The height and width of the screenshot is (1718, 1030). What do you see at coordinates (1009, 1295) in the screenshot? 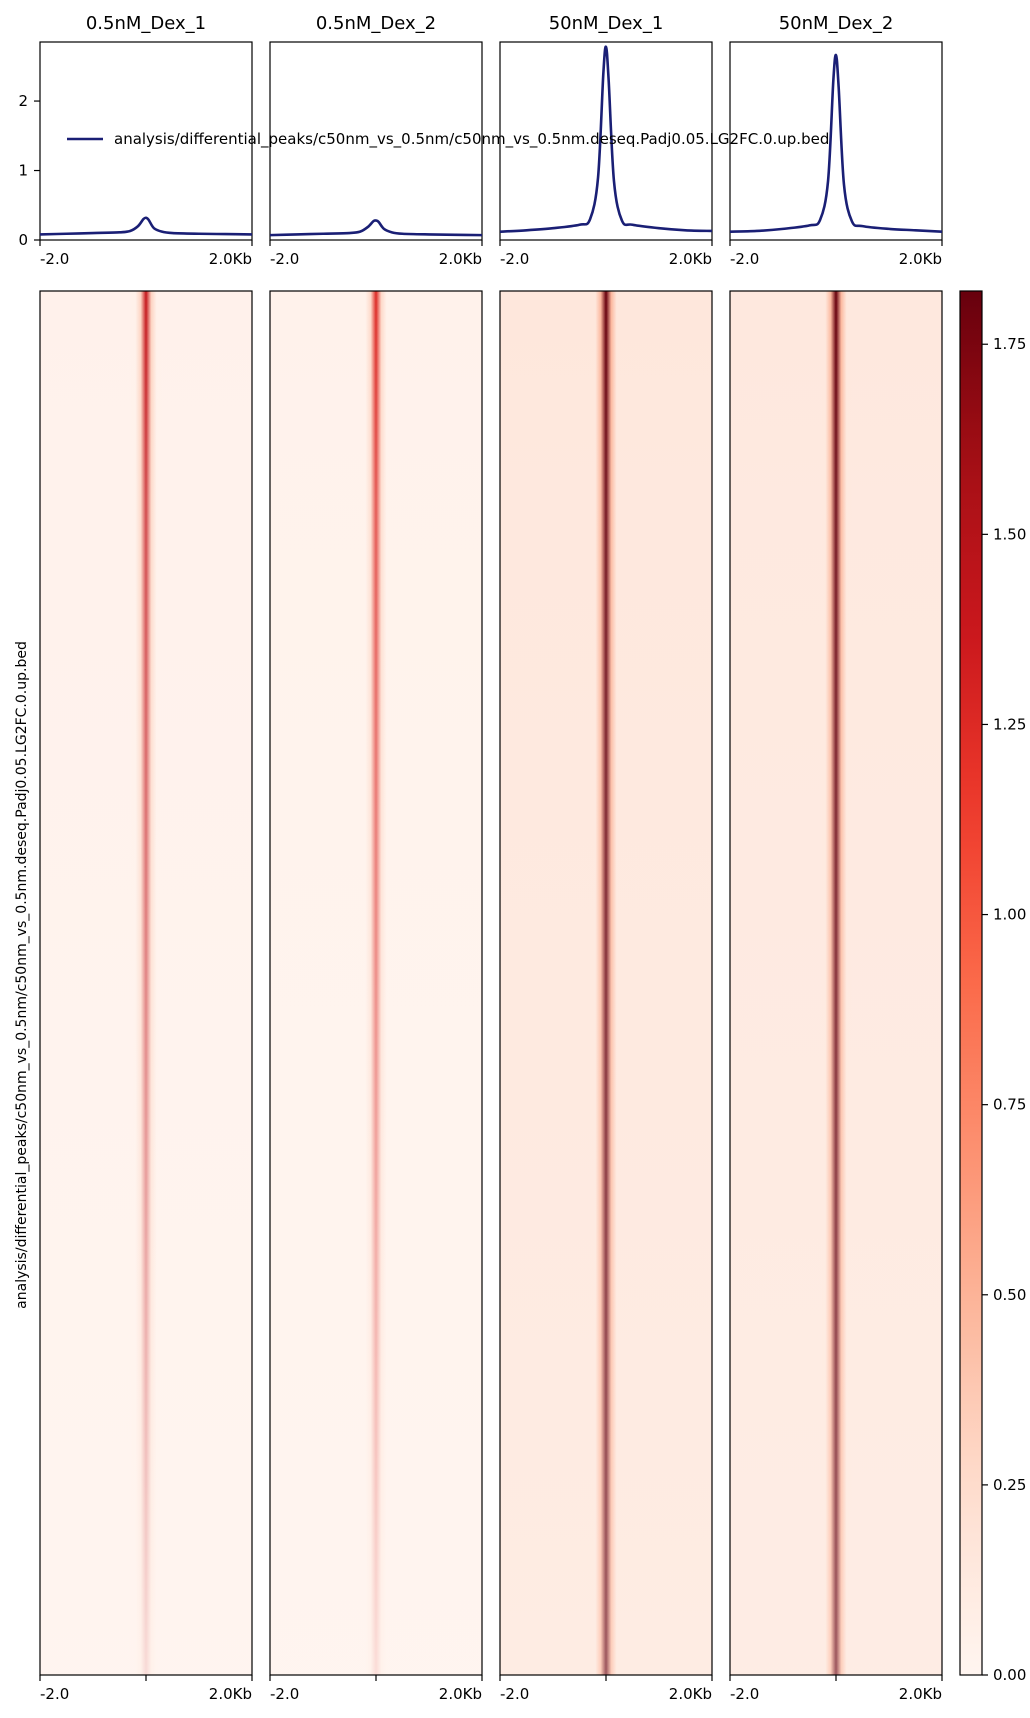
I see `colorbar-tick-label: 0.50` at bounding box center [1009, 1295].